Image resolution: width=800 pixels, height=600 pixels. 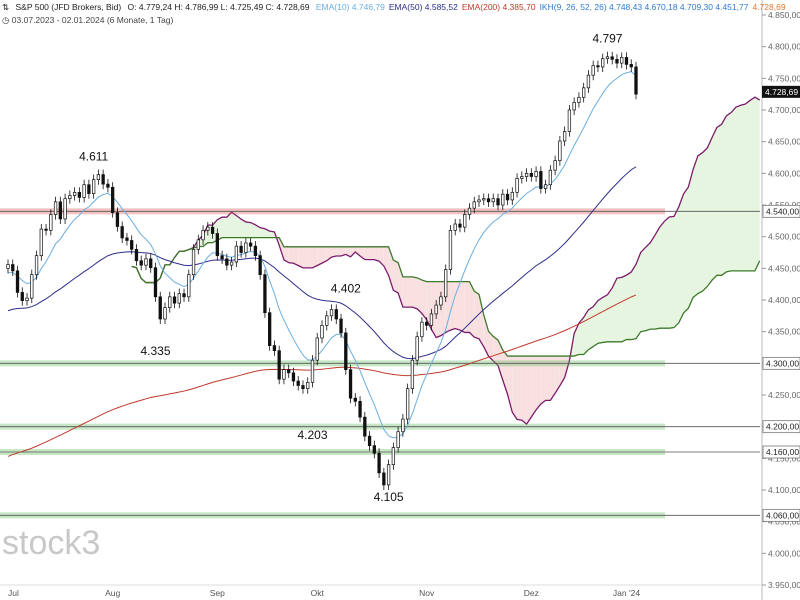 I want to click on y-tick-label: 4.650,00, so click(x=784, y=142).